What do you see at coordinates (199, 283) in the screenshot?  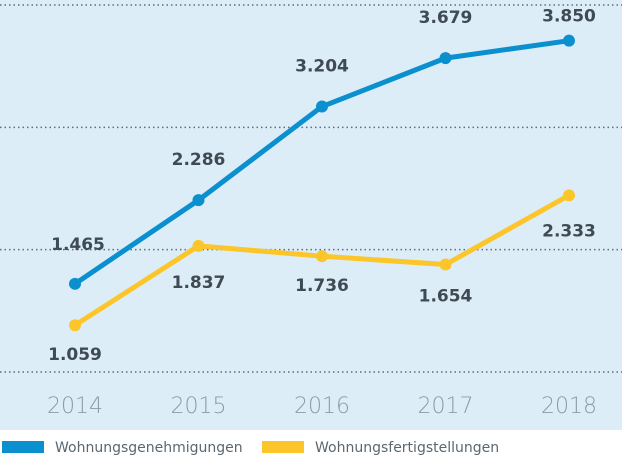 I see `data-label: 1.837` at bounding box center [199, 283].